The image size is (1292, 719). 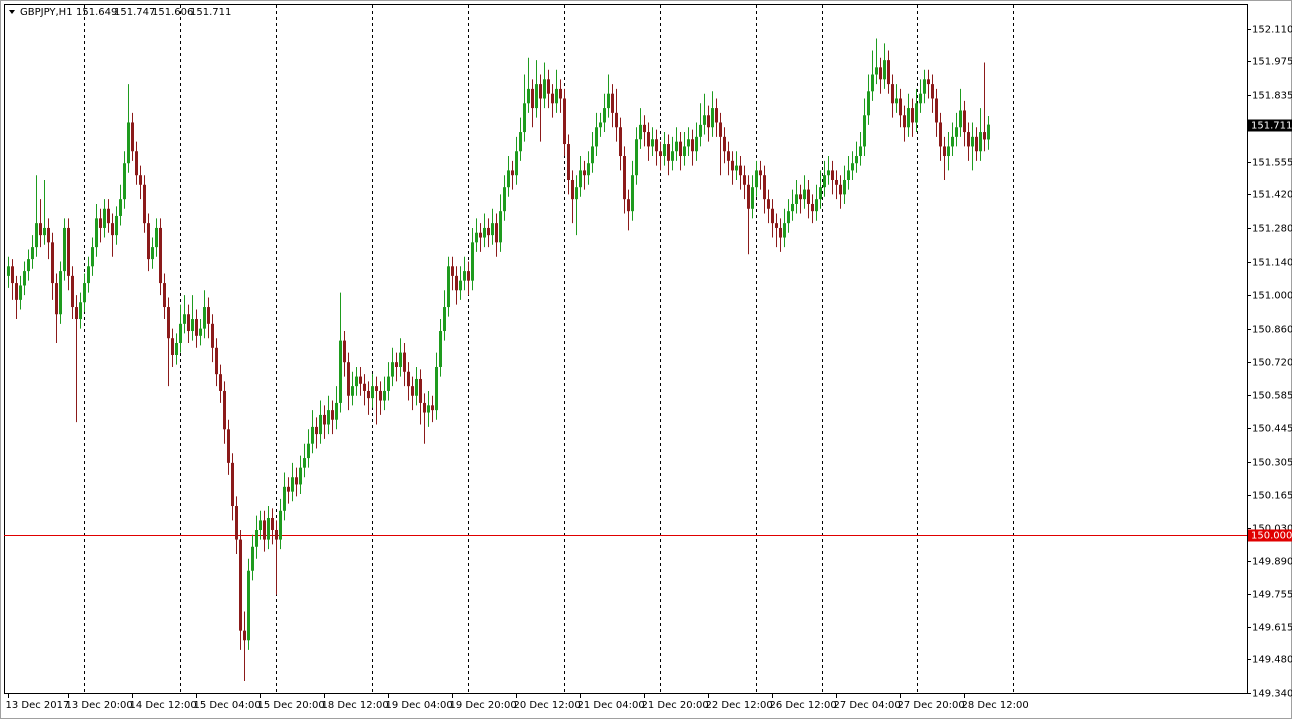 What do you see at coordinates (1272, 429) in the screenshot?
I see `y-tick-label: 150.445` at bounding box center [1272, 429].